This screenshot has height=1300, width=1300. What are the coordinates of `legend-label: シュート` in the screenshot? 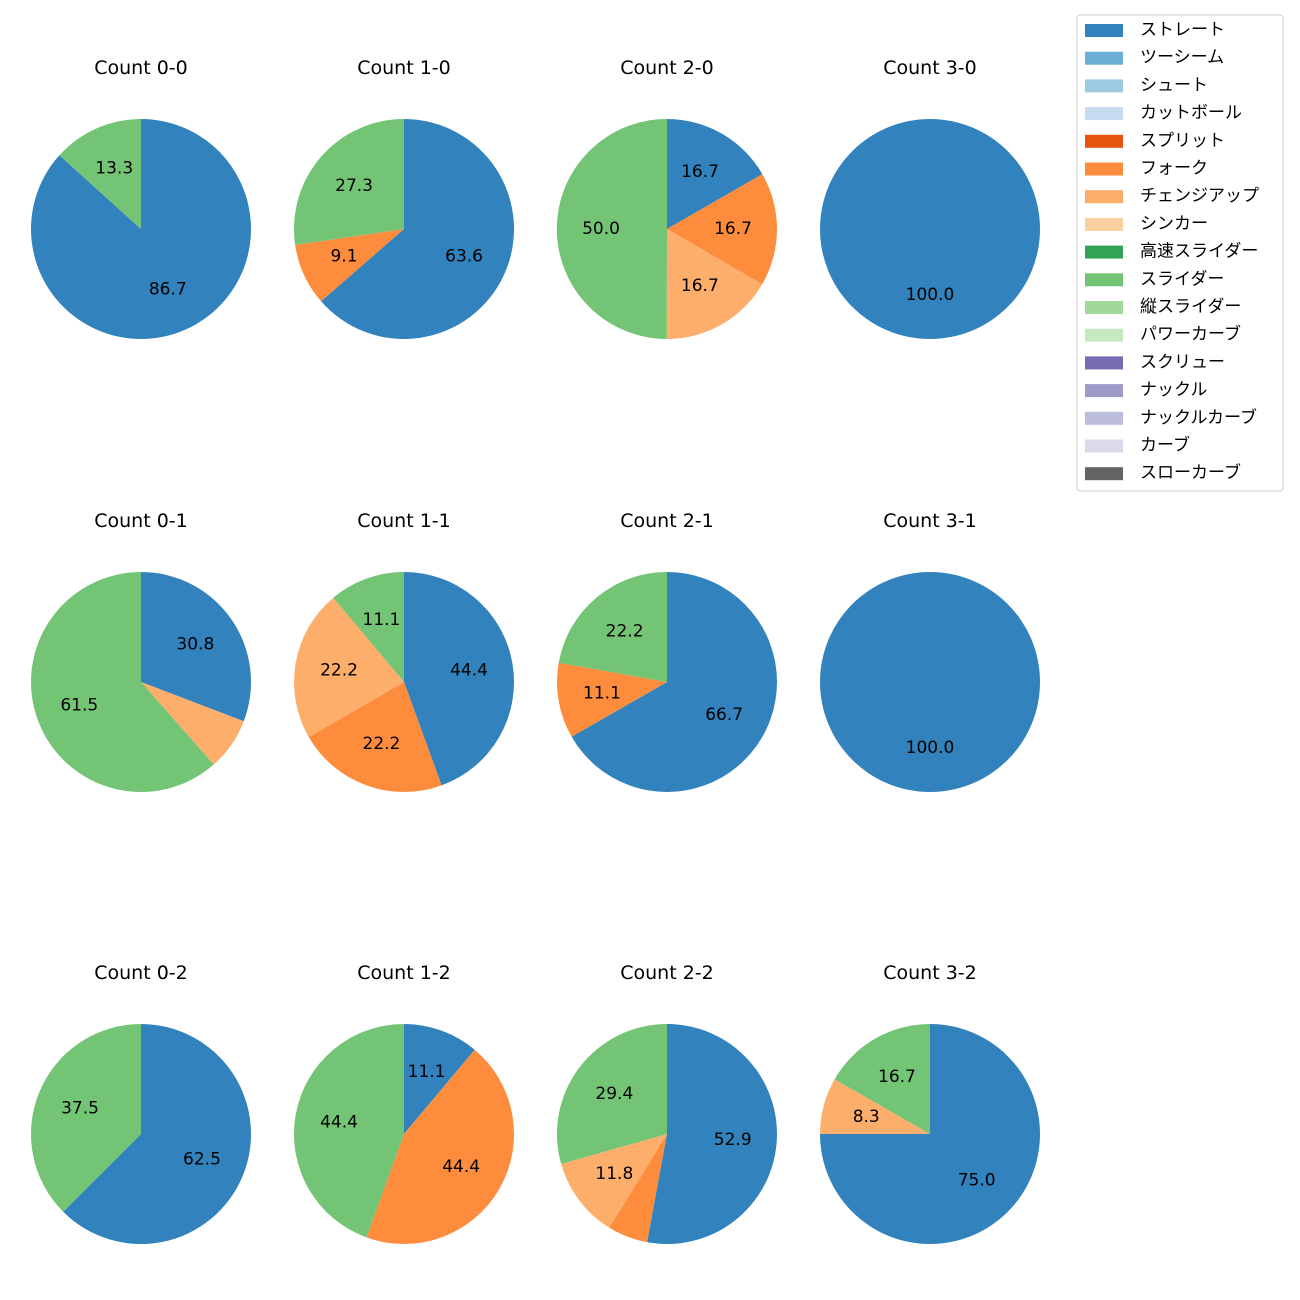 It's located at (1174, 85).